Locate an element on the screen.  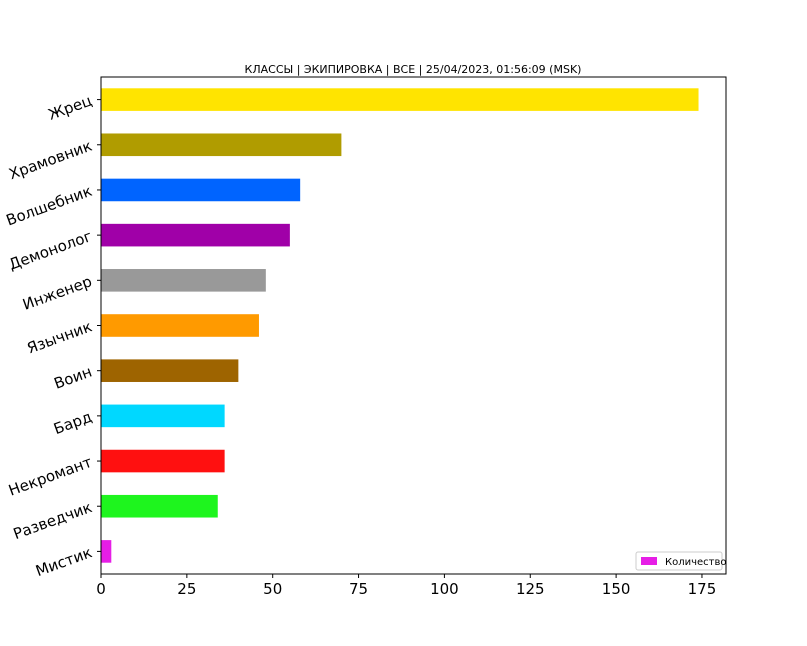
y-tick-label: Храмовник is located at coordinates (51, 160).